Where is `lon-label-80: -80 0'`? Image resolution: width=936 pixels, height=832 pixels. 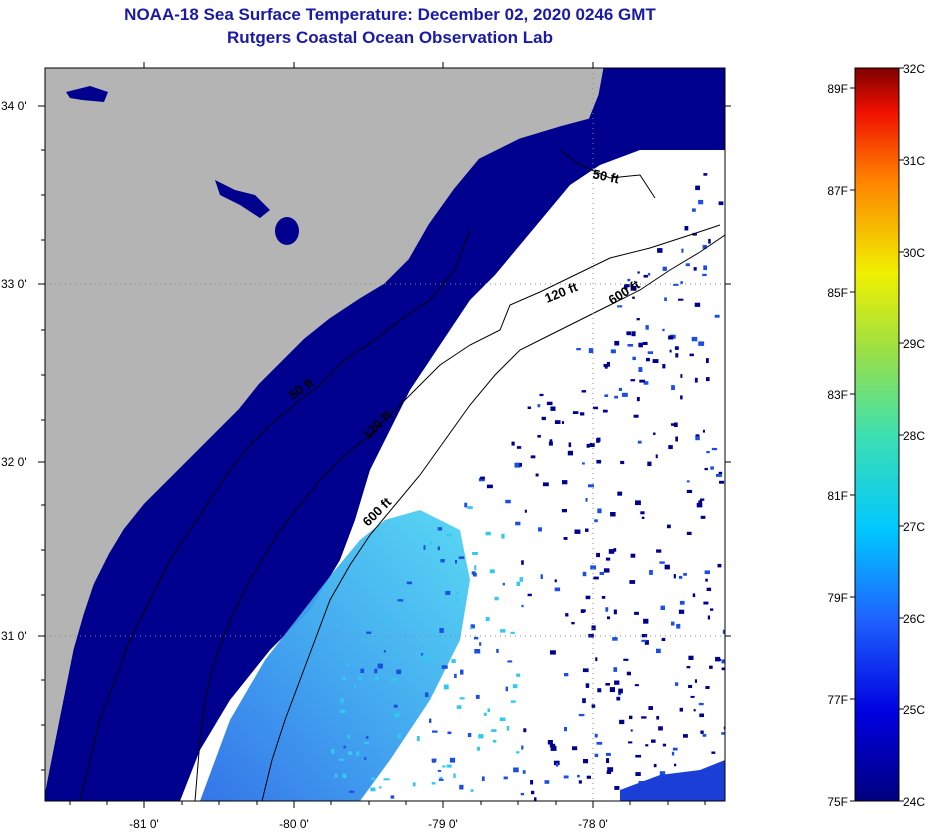
lon-label-80: -80 0' is located at coordinates (294, 824).